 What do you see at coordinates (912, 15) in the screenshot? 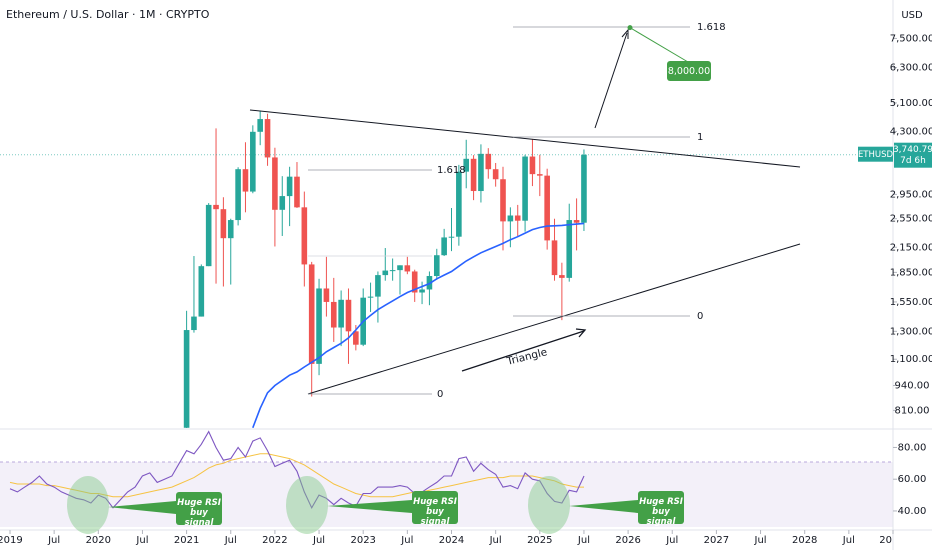
I see `currency: USD` at bounding box center [912, 15].